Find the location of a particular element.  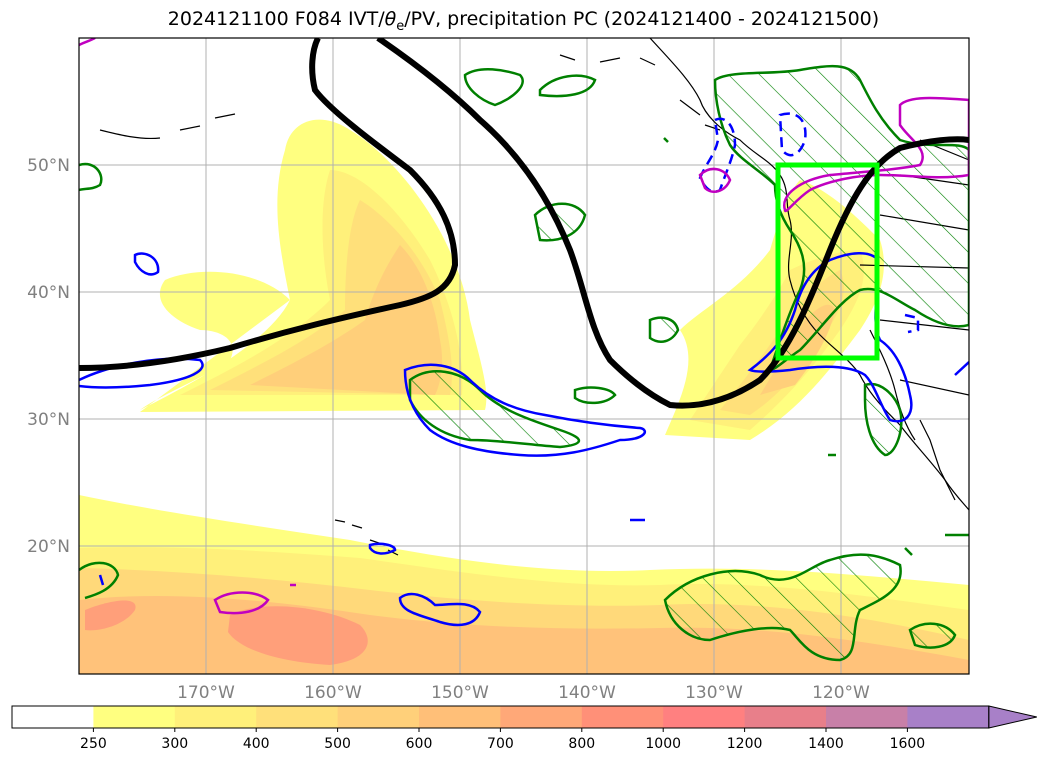

title-ivt: IVT/ is located at coordinates (366, 19).